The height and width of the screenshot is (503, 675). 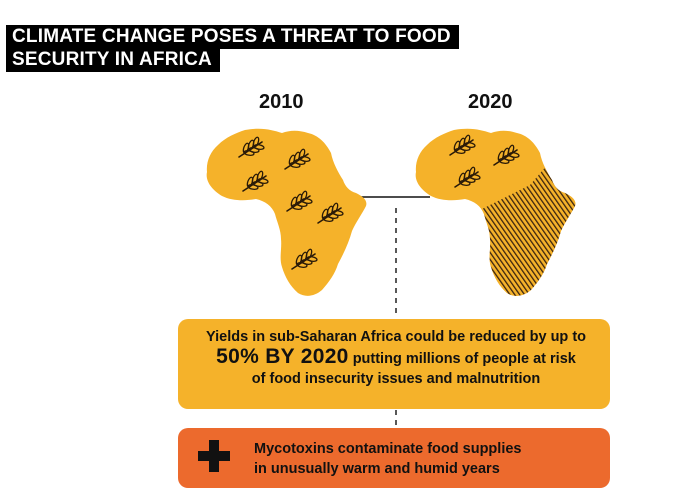 What do you see at coordinates (232, 37) in the screenshot?
I see `title-line-1: CLIMATE CHANGE POSES A THREAT TO FOOD` at bounding box center [232, 37].